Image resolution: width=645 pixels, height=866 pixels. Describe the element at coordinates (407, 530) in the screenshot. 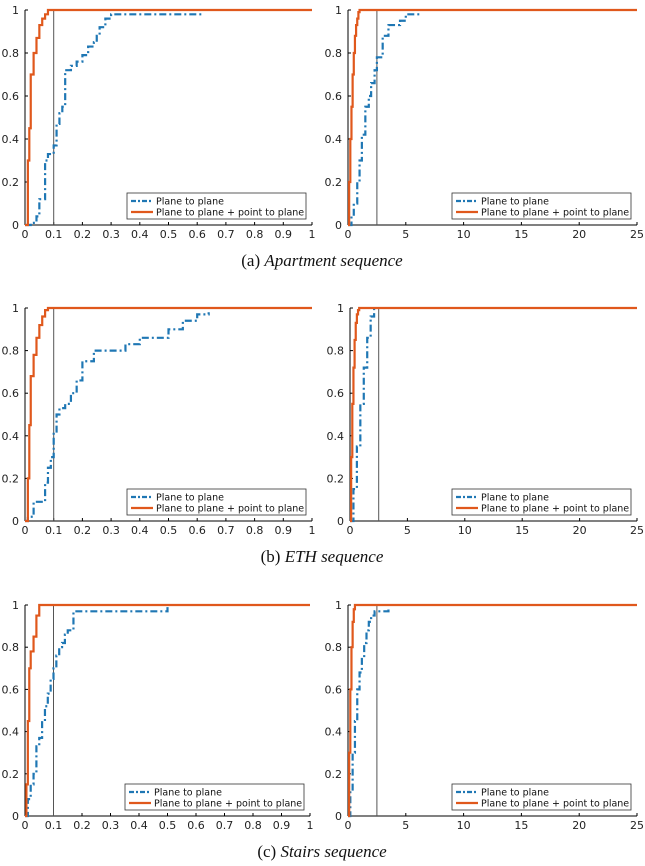

I see `x-tick-label: 5` at that location.